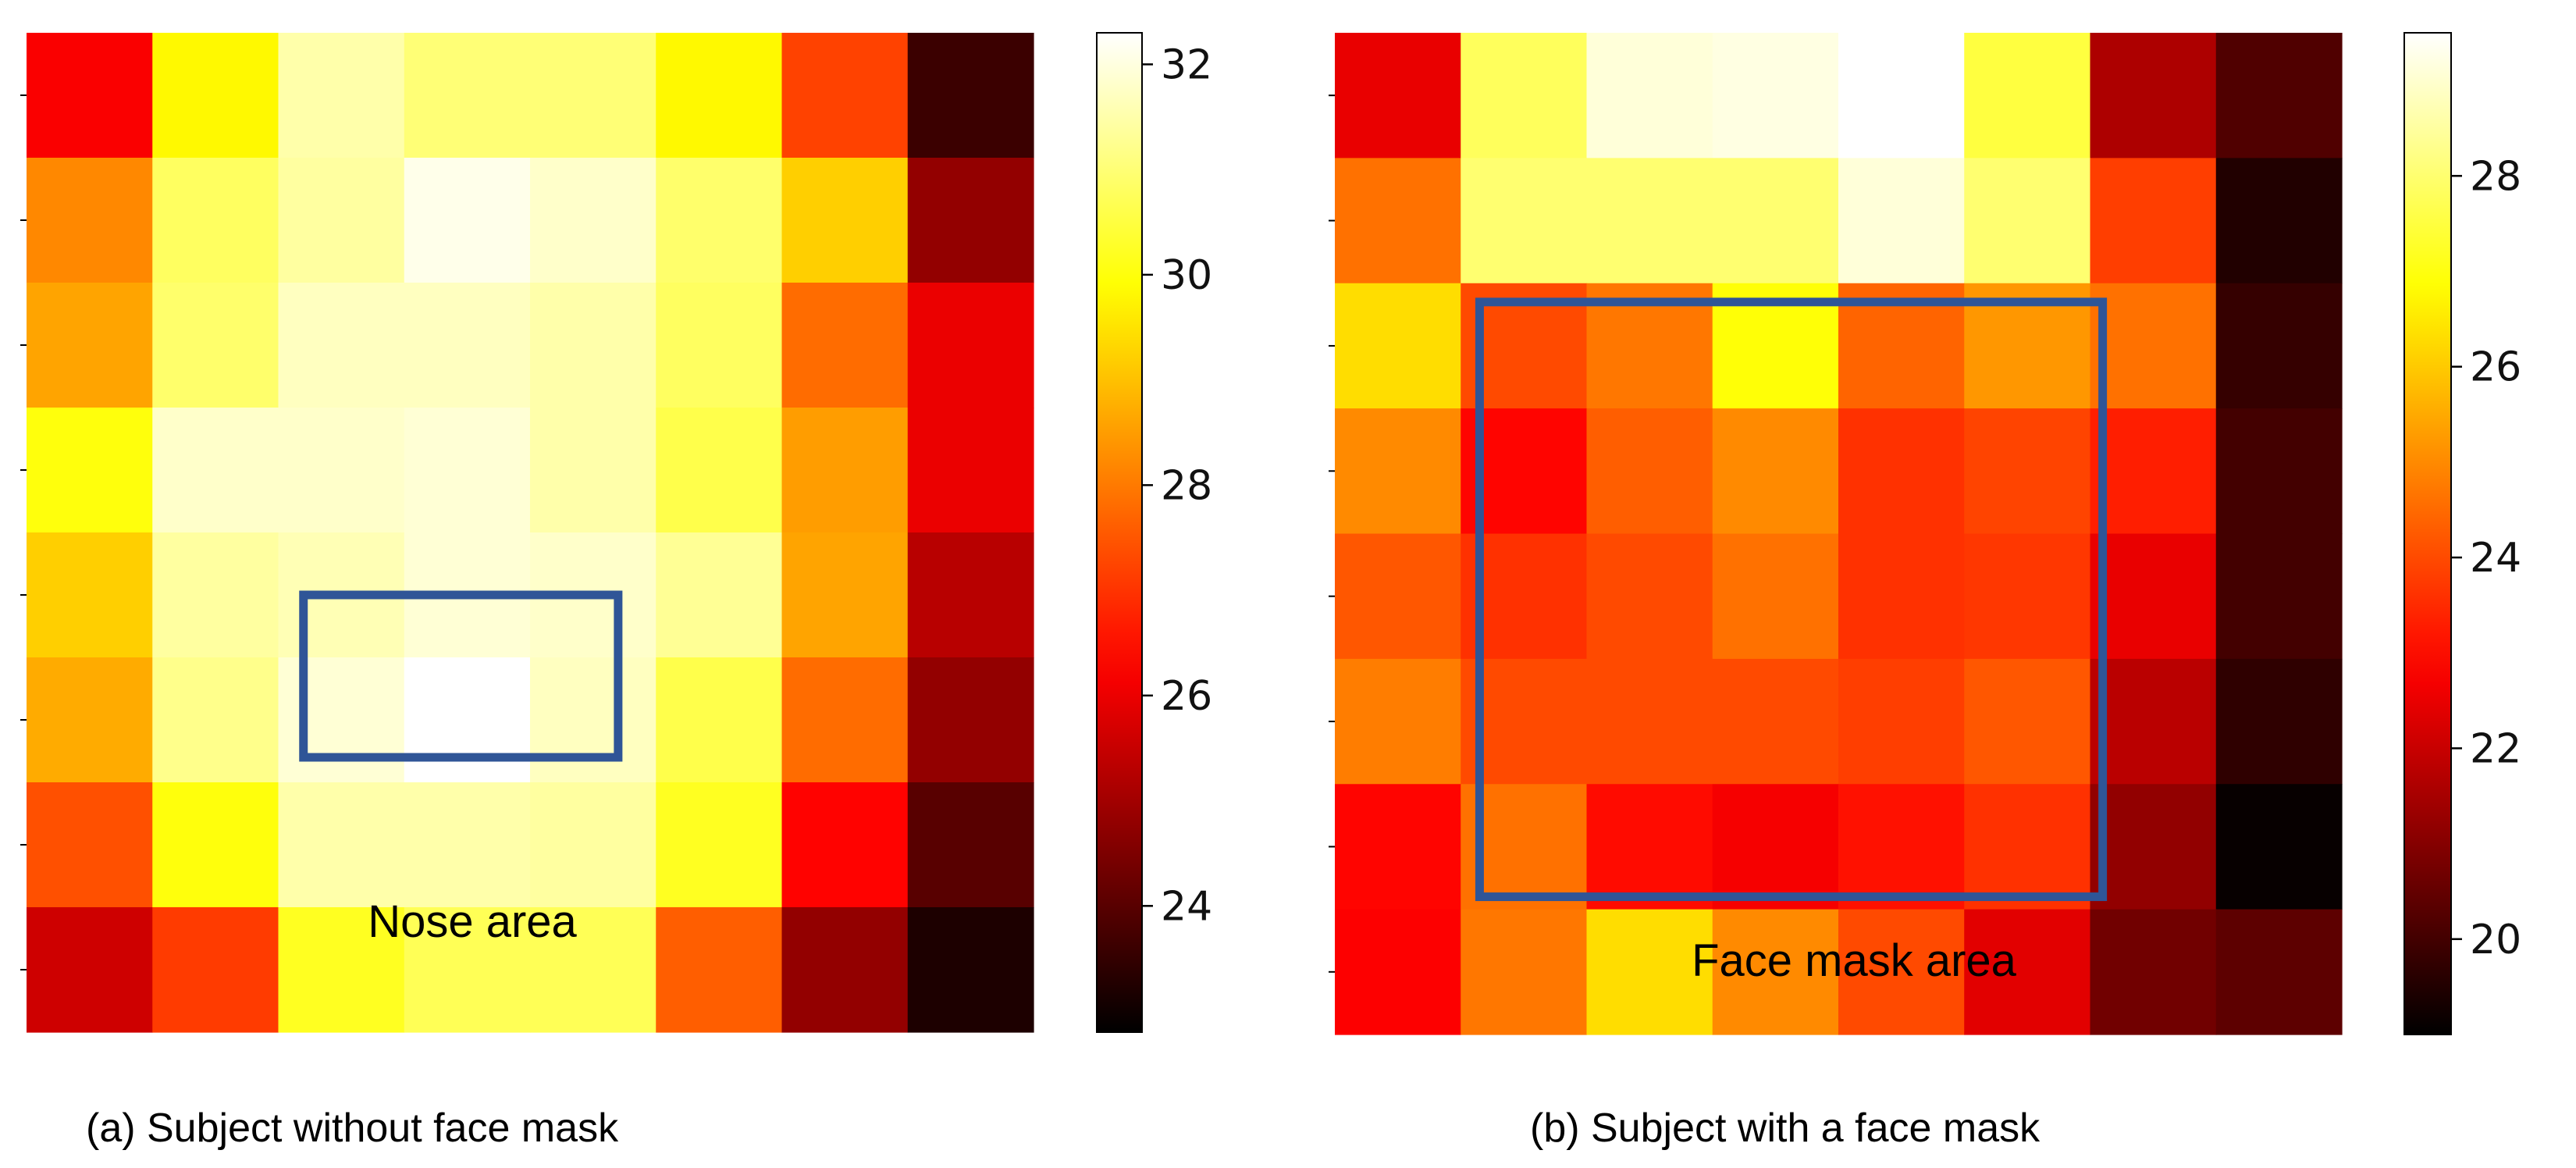 Image resolution: width=2576 pixels, height=1168 pixels. Describe the element at coordinates (90, 220) in the screenshot. I see `heatmap-cell-r1-c0` at that location.